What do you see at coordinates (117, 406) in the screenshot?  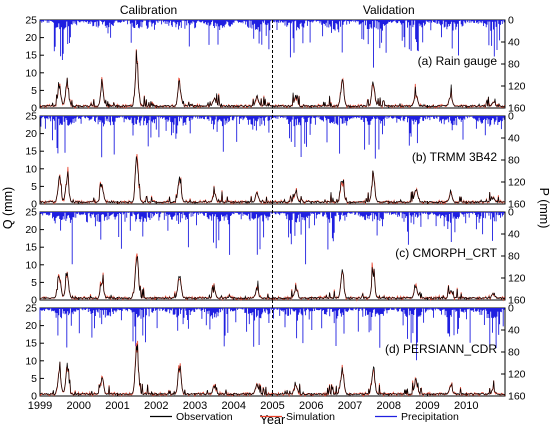 I see `x-tick-label: 2001` at bounding box center [117, 406].